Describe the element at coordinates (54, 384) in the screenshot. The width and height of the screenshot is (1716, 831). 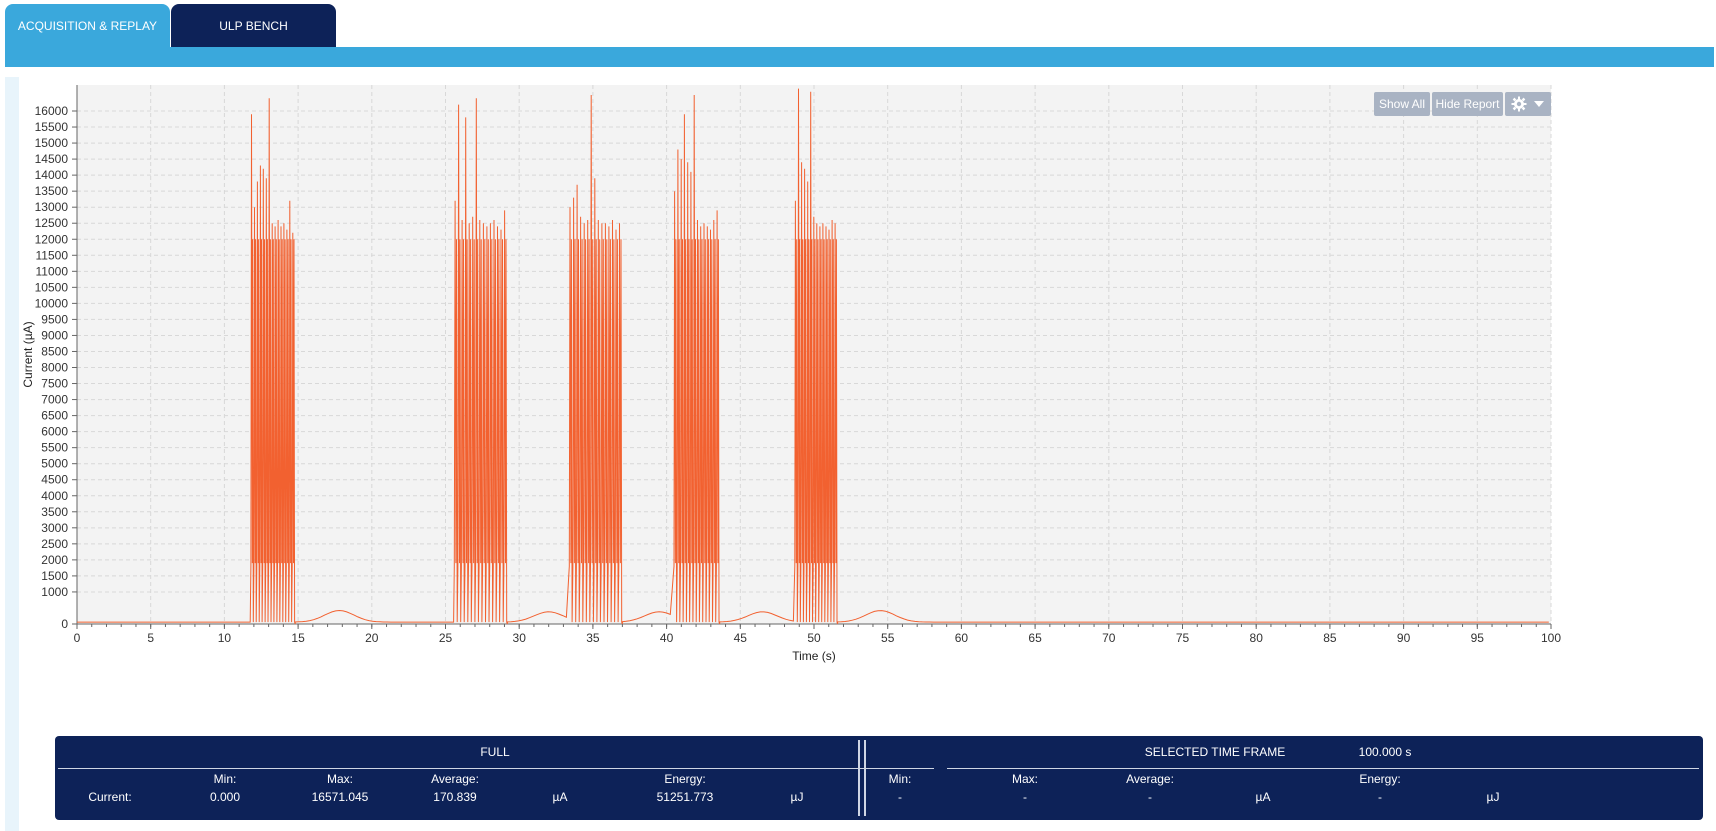
I see `y-tick-label: 7500` at that location.